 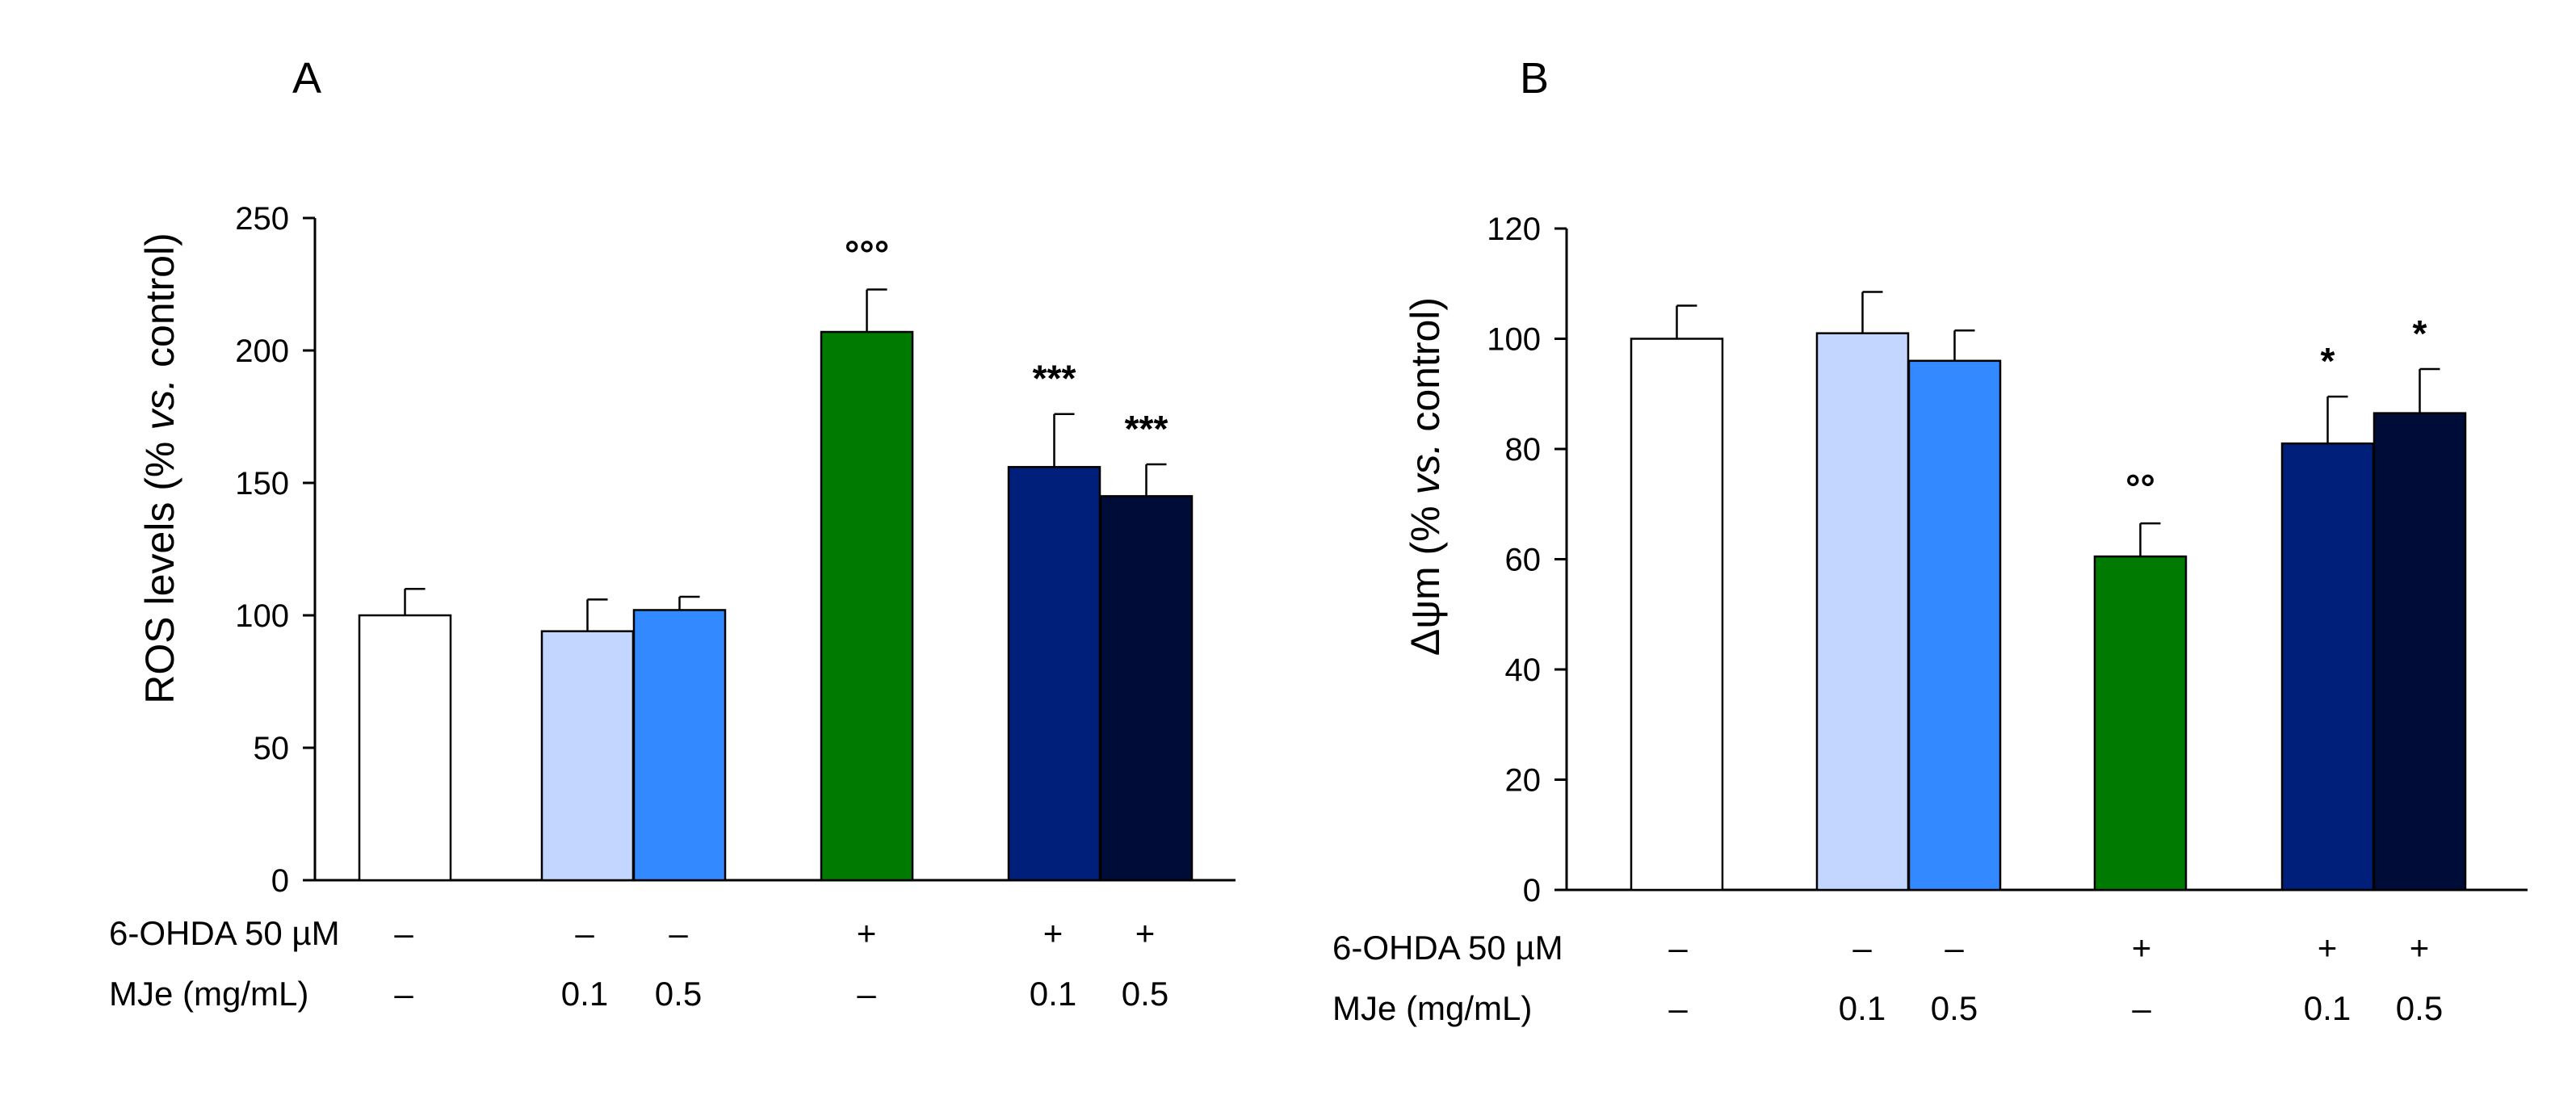 What do you see at coordinates (1524, 670) in the screenshot?
I see `y-tick-label: 40` at bounding box center [1524, 670].